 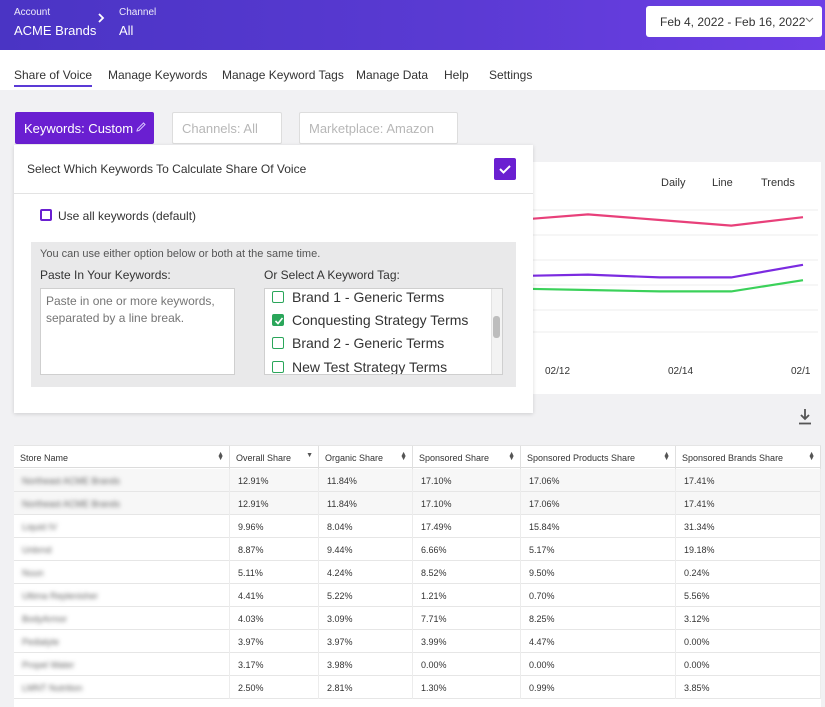 What do you see at coordinates (699, 503) in the screenshot?
I see `share-value: 17.41%` at bounding box center [699, 503].